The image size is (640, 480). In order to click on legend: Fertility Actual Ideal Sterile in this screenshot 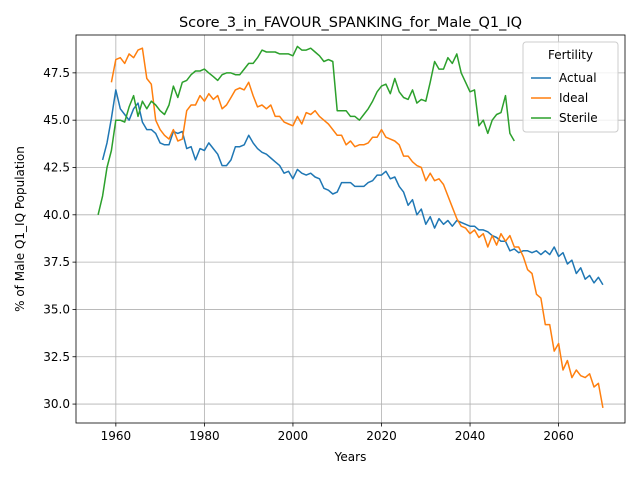, I will do `click(570, 87)`.